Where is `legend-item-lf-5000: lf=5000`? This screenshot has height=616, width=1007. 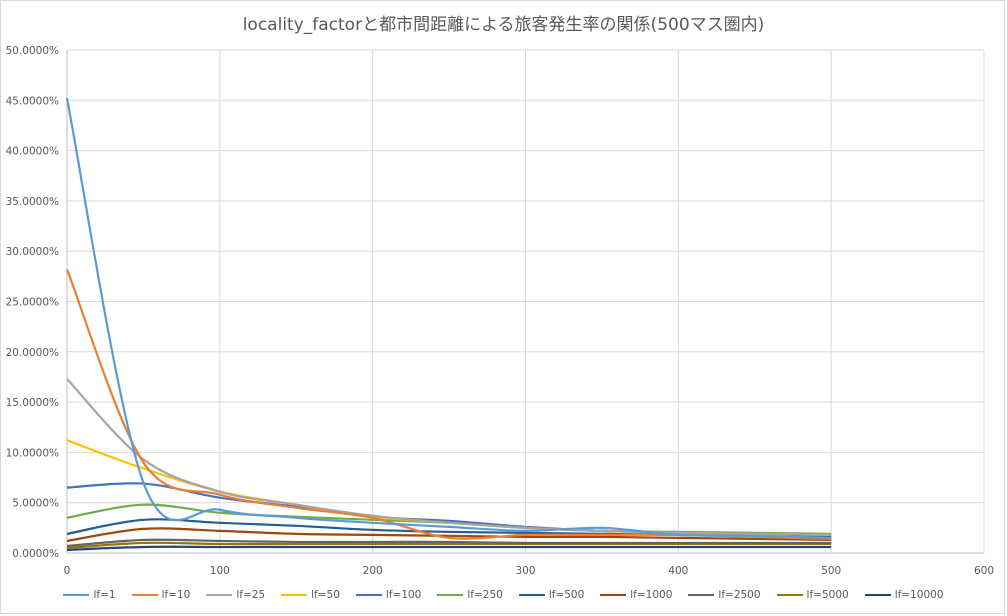 legend-item-lf-5000: lf=5000 is located at coordinates (812, 595).